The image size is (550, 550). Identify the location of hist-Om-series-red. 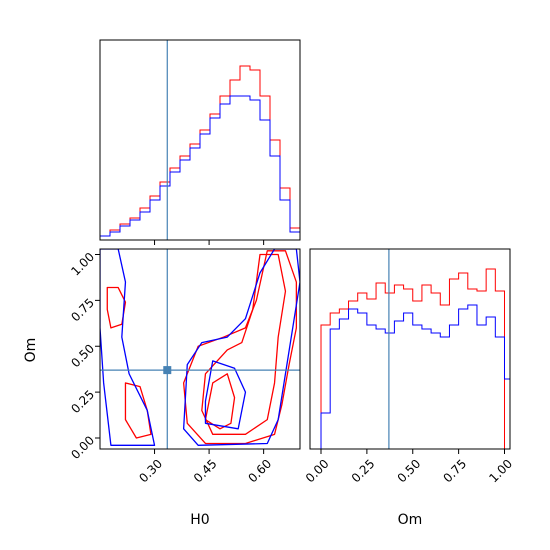
(410, 358).